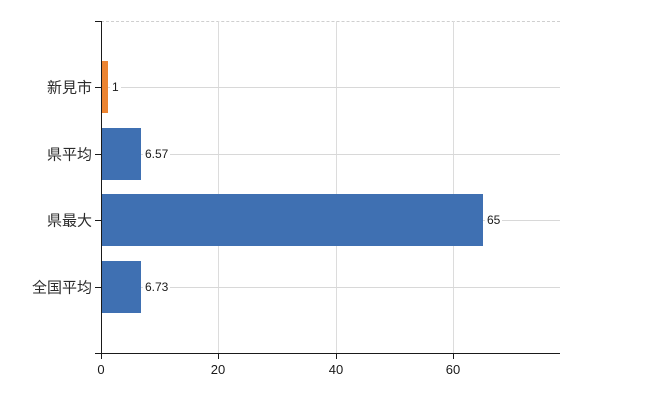 The height and width of the screenshot is (400, 650). Describe the element at coordinates (157, 287) in the screenshot. I see `value-label: 6.73` at that location.